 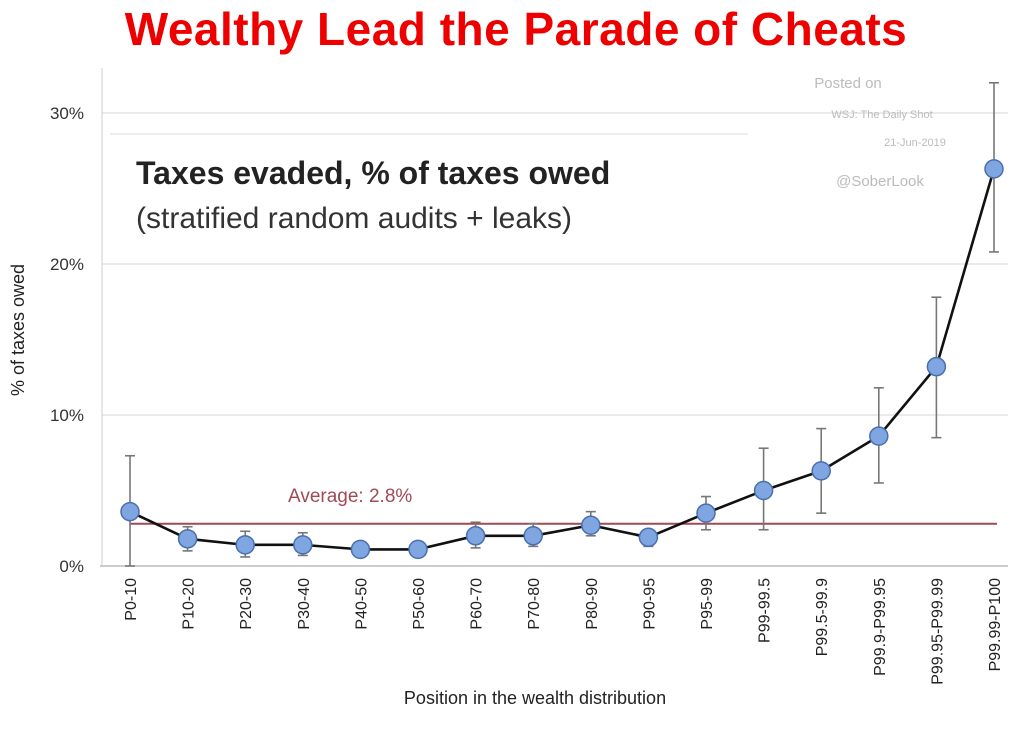 What do you see at coordinates (373, 173) in the screenshot?
I see `chart-title: Taxes evaded, % of taxes owed` at bounding box center [373, 173].